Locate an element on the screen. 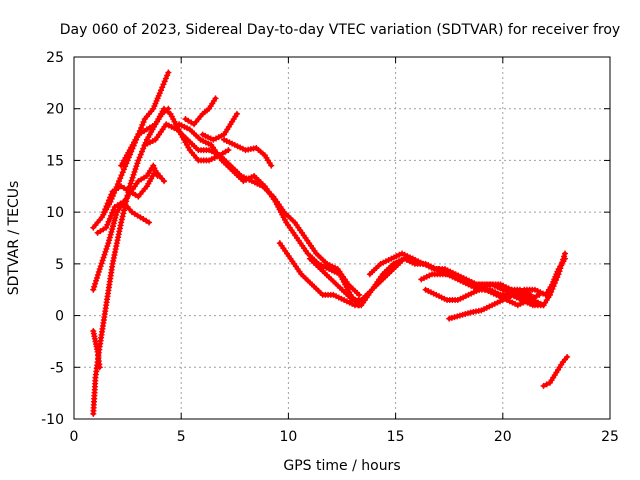 This screenshot has height=480, width=640. y-tick-label: 5 is located at coordinates (59, 265).